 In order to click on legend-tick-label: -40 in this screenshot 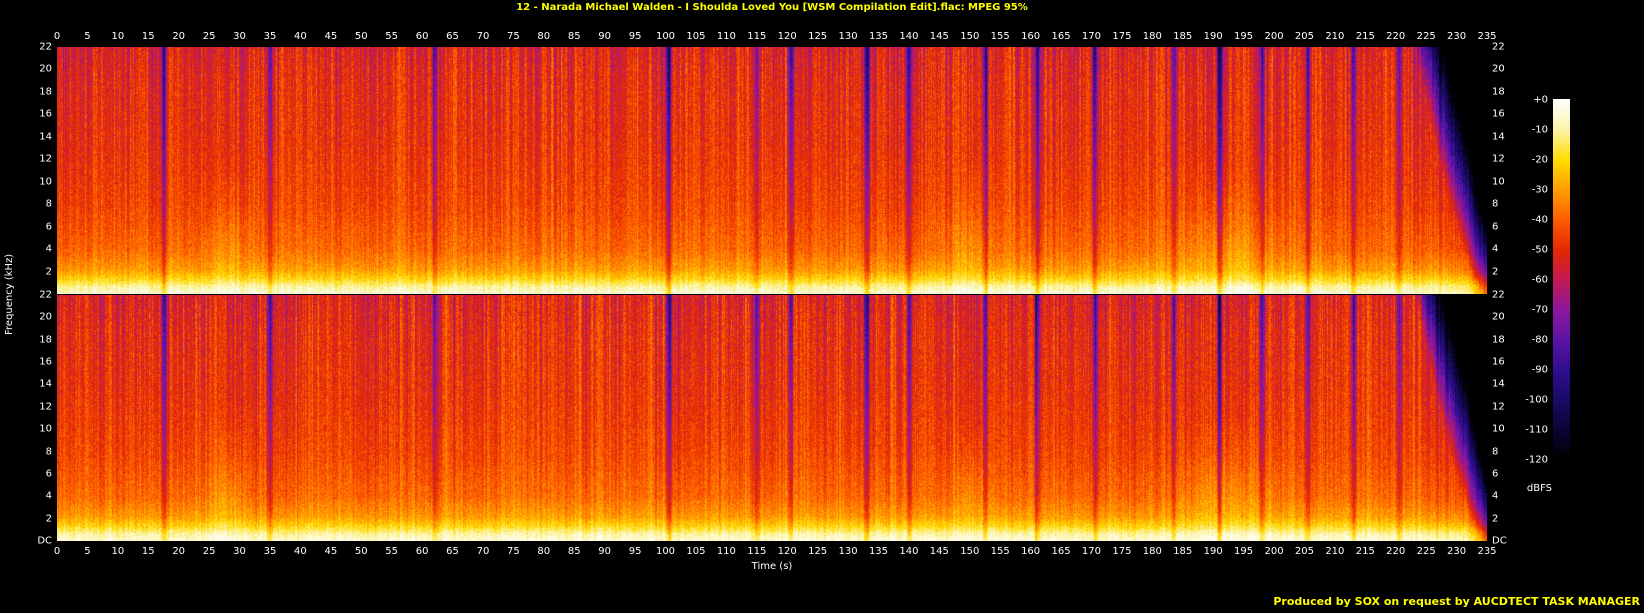, I will do `click(1539, 220)`.